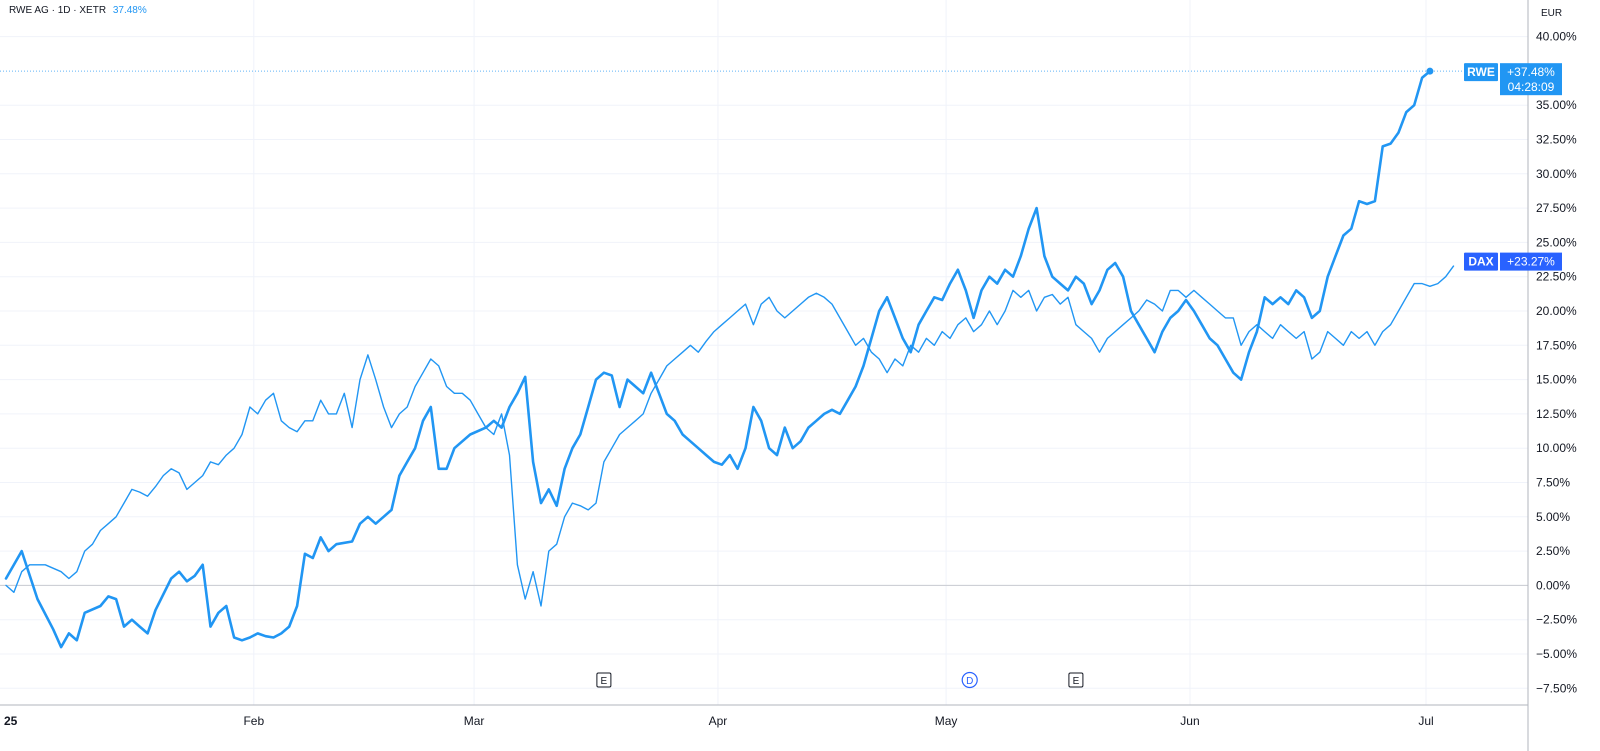  What do you see at coordinates (1556, 311) in the screenshot?
I see `y-tick-label: 20.00%` at bounding box center [1556, 311].